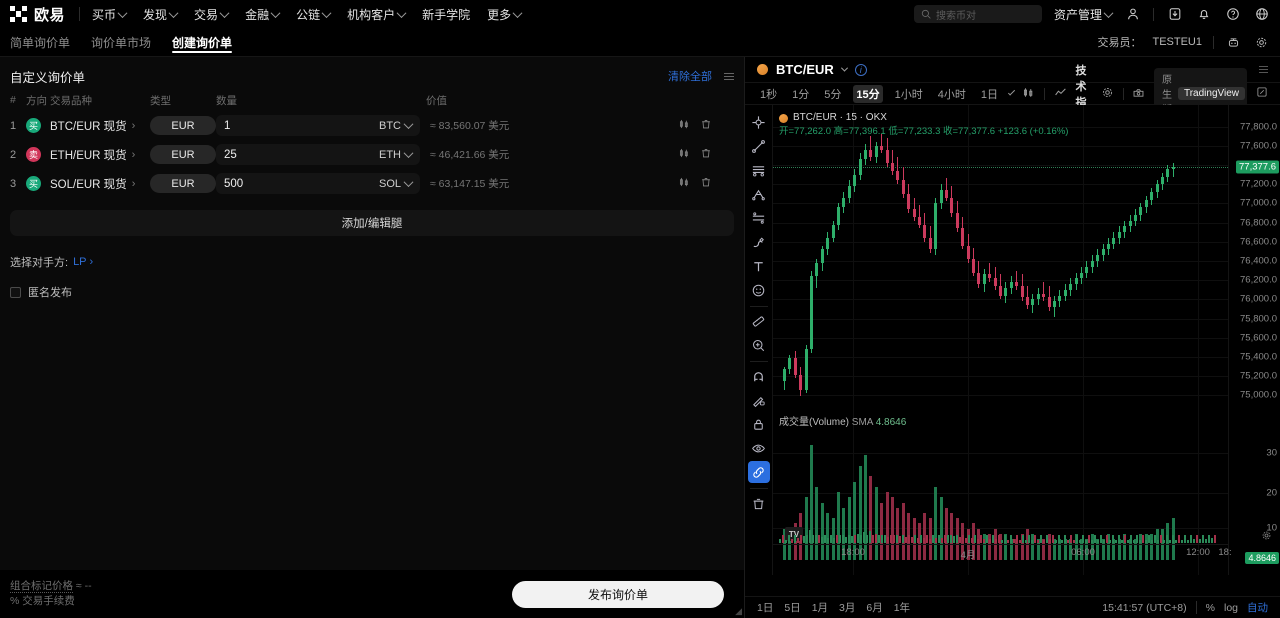 This screenshot has height=618, width=1280. What do you see at coordinates (833, 94) in the screenshot?
I see `interval-5m: 5分` at bounding box center [833, 94].